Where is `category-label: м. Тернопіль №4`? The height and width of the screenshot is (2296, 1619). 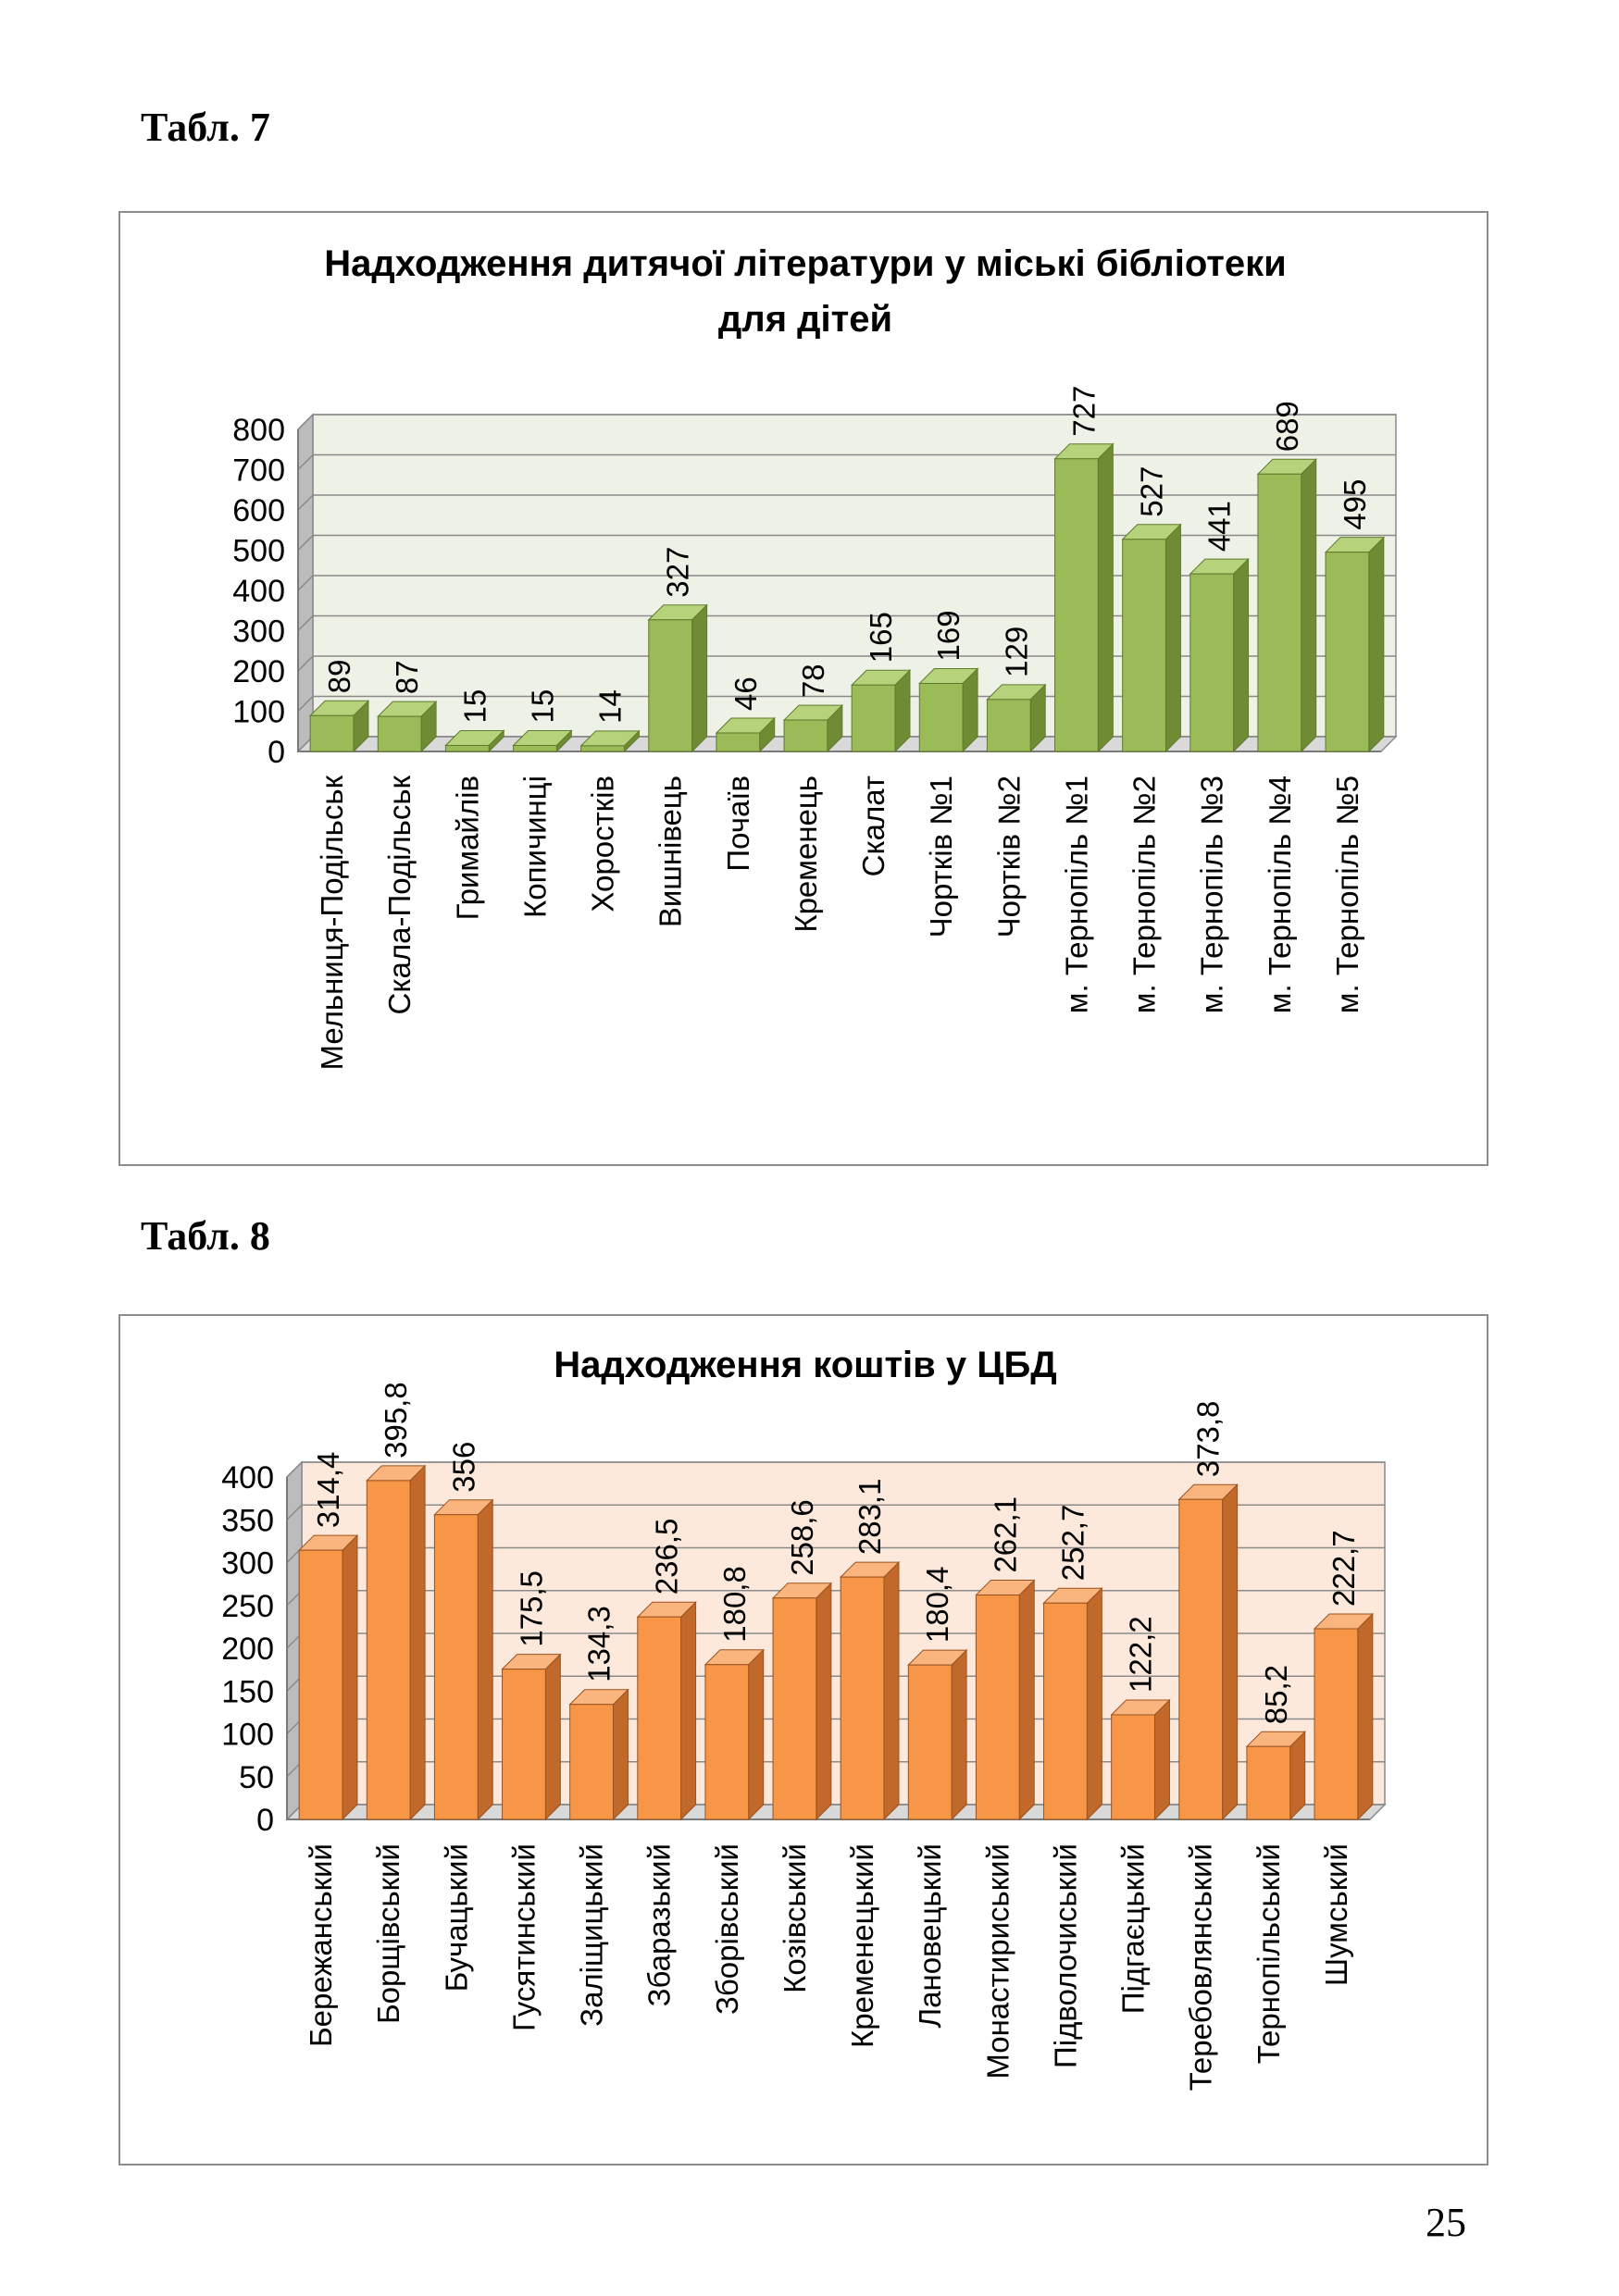 category-label: м. Тернопіль №4 is located at coordinates (1280, 895).